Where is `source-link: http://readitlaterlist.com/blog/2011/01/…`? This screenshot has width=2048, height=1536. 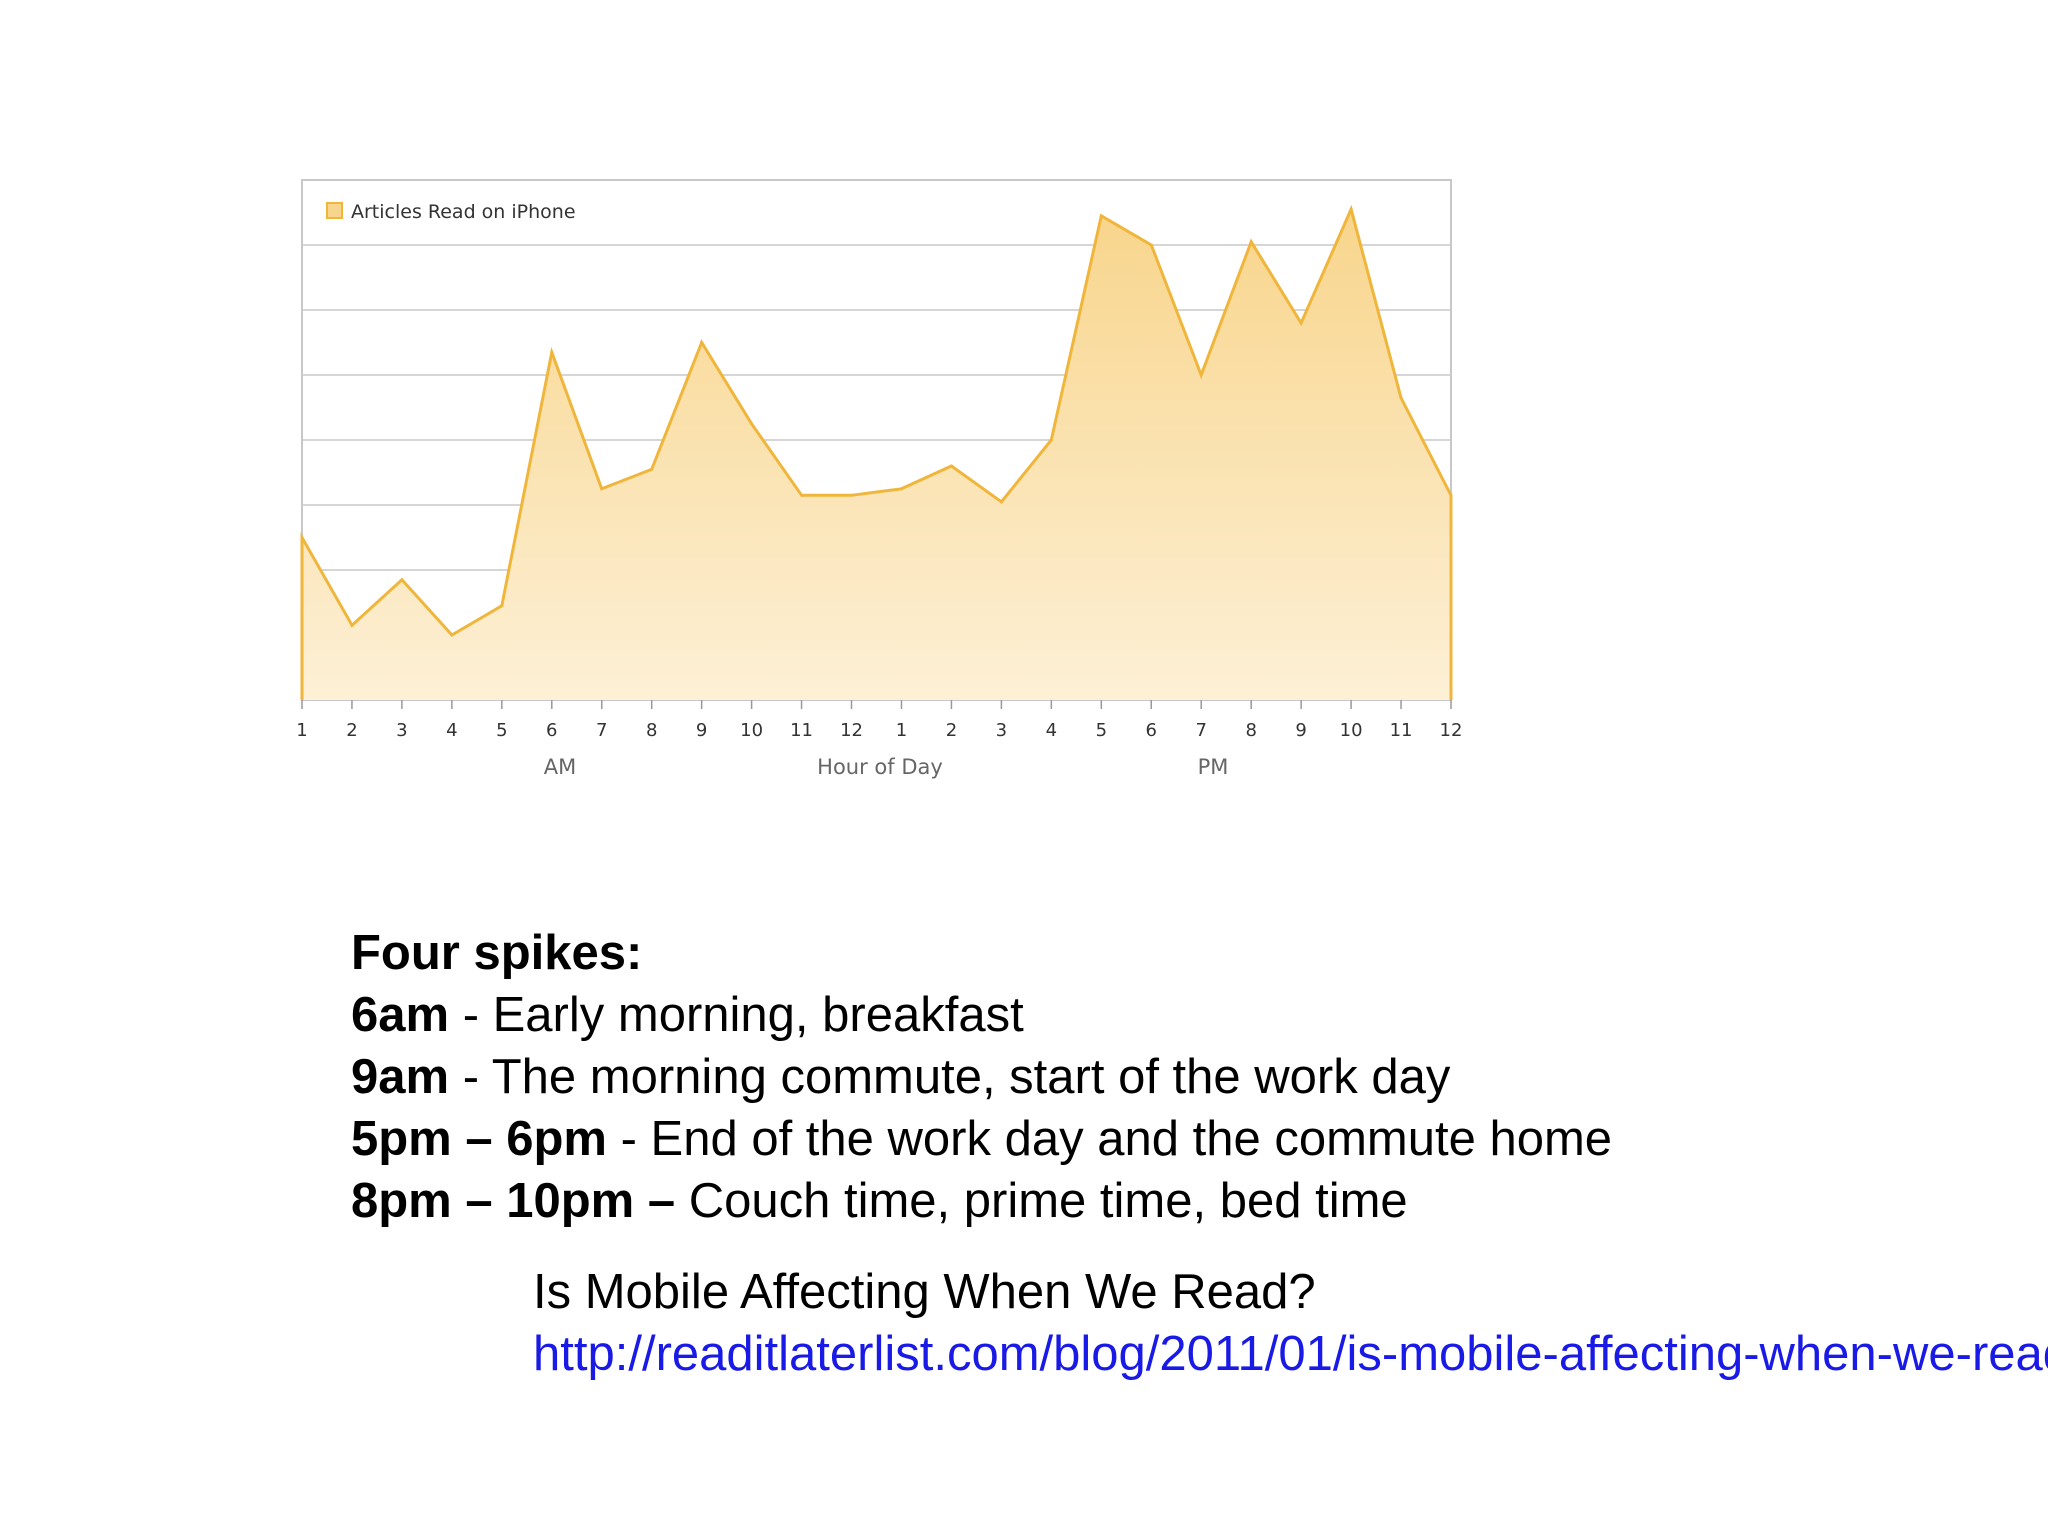
source-link: http://readitlaterlist.com/blog/2011/01/… is located at coordinates (1290, 1354).